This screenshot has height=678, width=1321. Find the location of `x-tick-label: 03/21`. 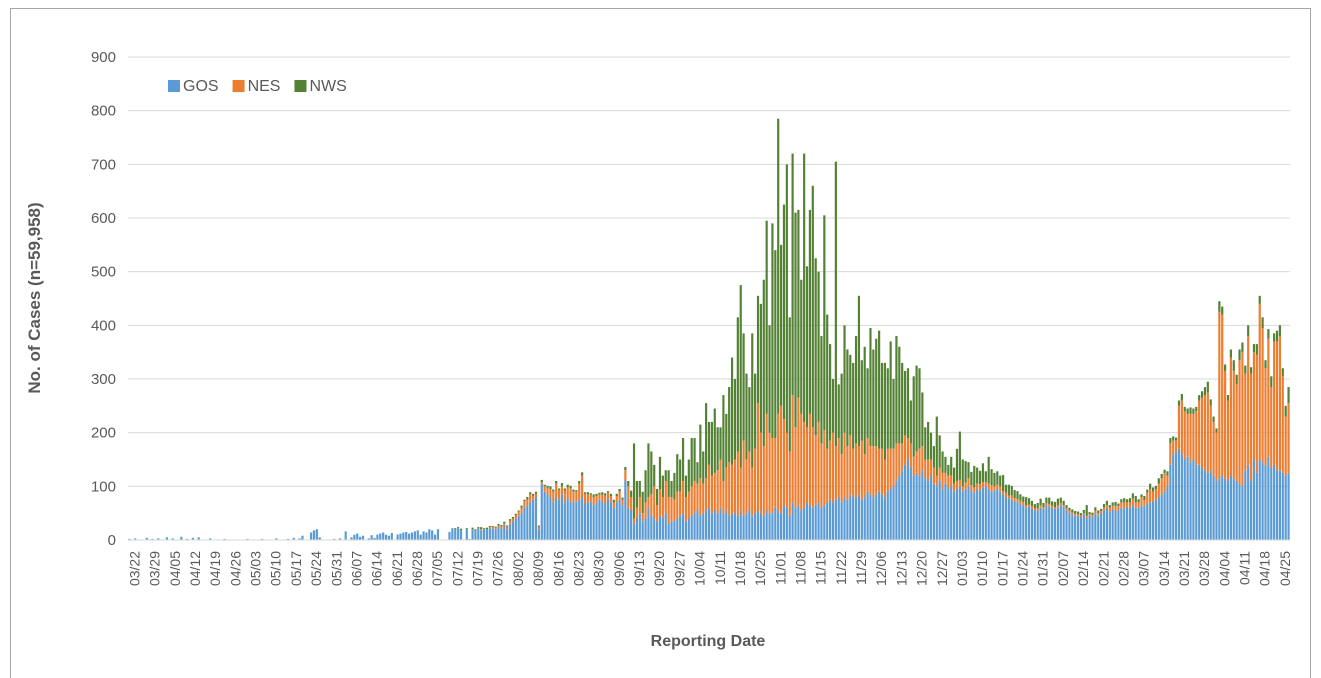

x-tick-label: 03/21 is located at coordinates (1184, 568).